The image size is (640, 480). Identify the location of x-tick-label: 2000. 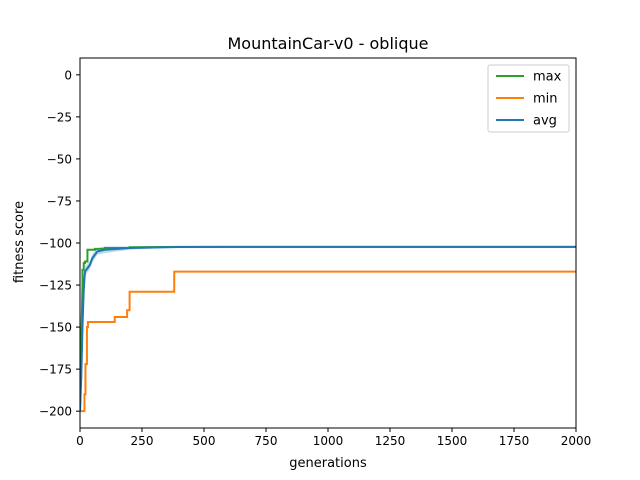
(576, 441).